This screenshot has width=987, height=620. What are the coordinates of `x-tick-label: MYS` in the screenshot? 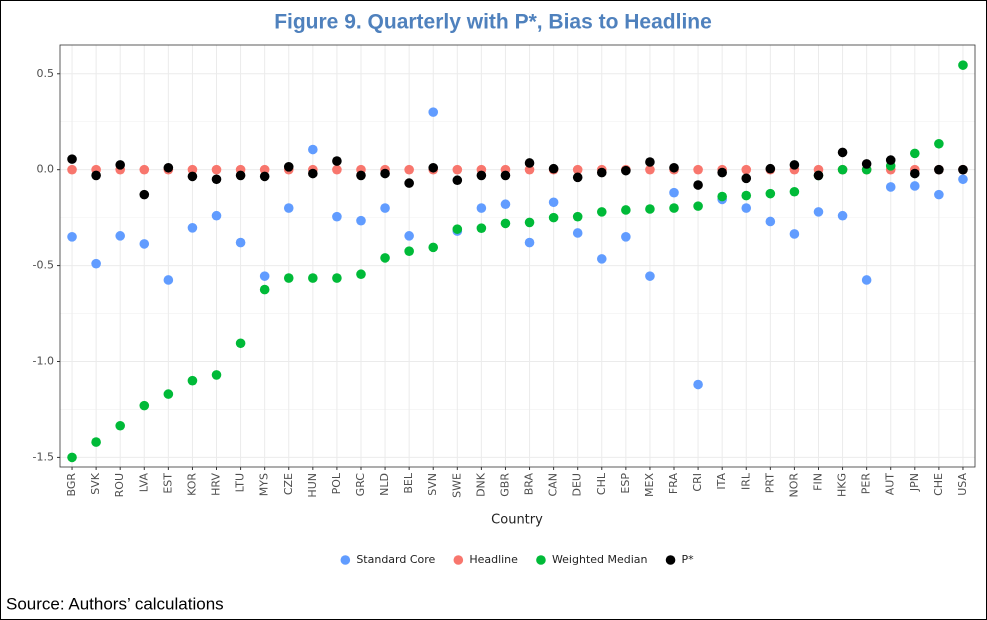 It's located at (264, 484).